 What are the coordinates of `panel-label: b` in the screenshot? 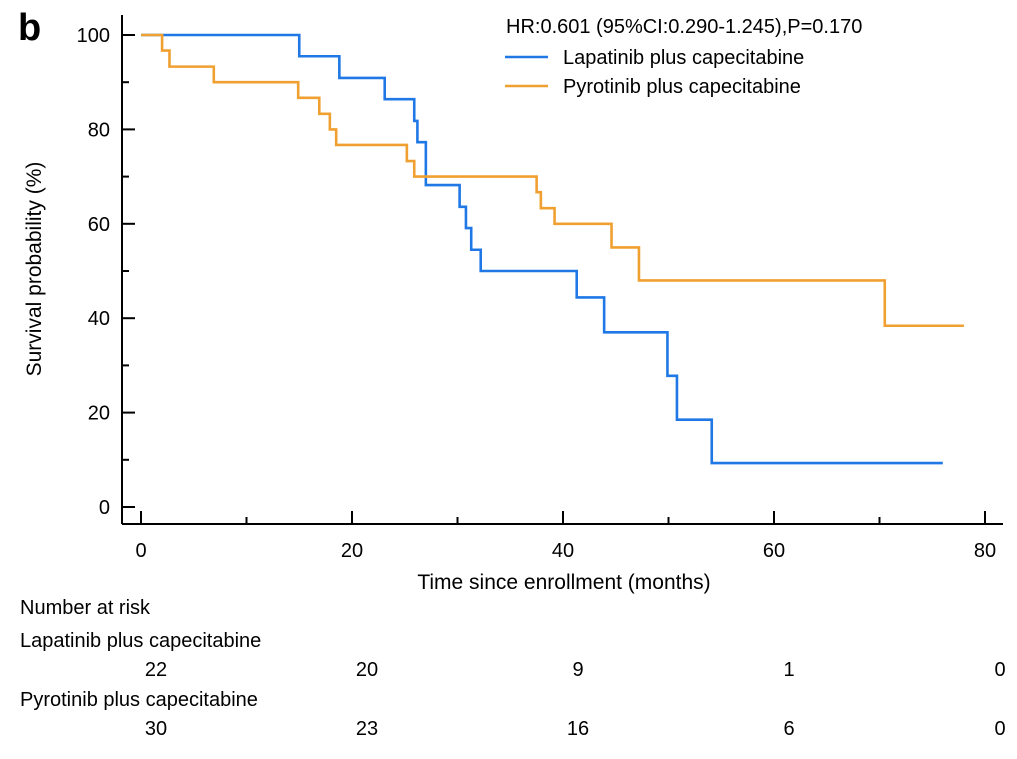 It's located at (29, 28).